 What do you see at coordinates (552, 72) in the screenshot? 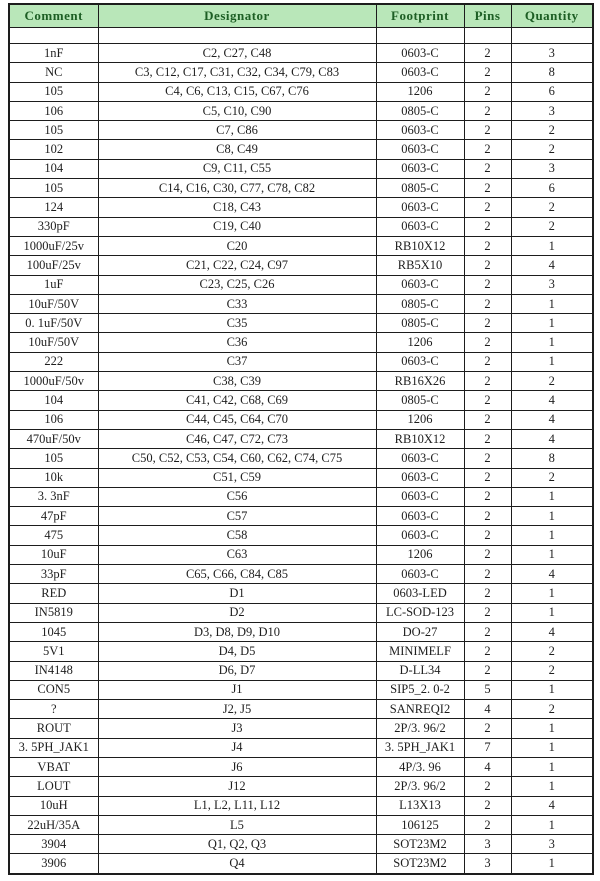
I see `table-cell: 8` at bounding box center [552, 72].